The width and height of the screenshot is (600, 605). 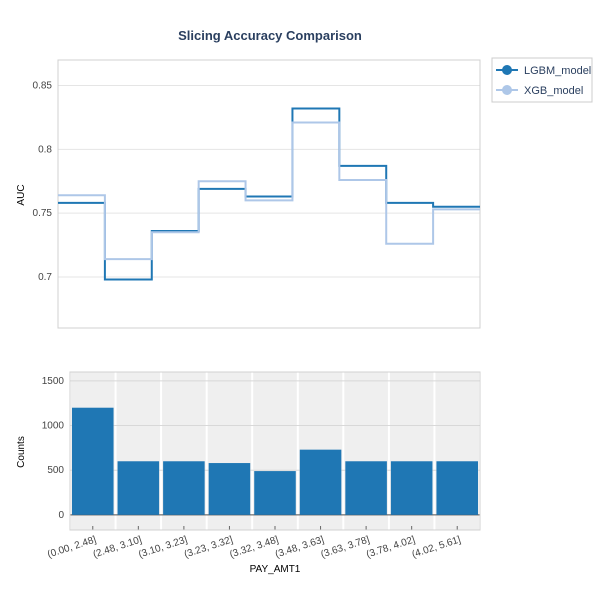 What do you see at coordinates (507, 70) in the screenshot?
I see `legend-marker-LGBM_model` at bounding box center [507, 70].